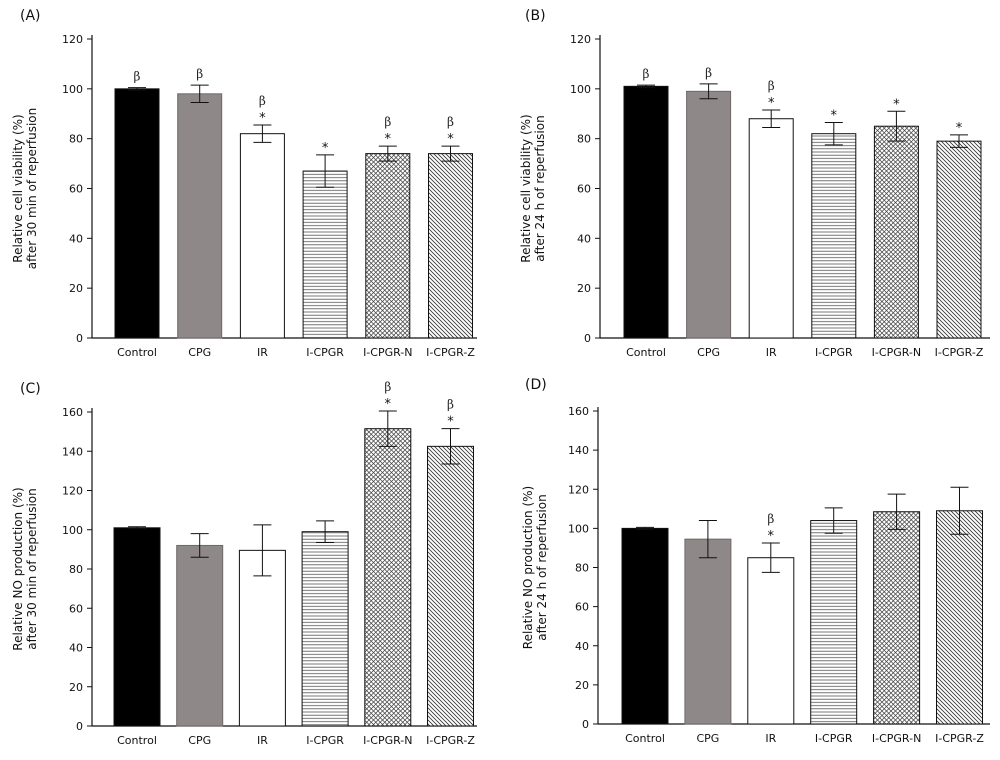 The image size is (1000, 760). What do you see at coordinates (32, 568) in the screenshot?
I see `y-axis-label: after 30 min of reperfusion` at bounding box center [32, 568].